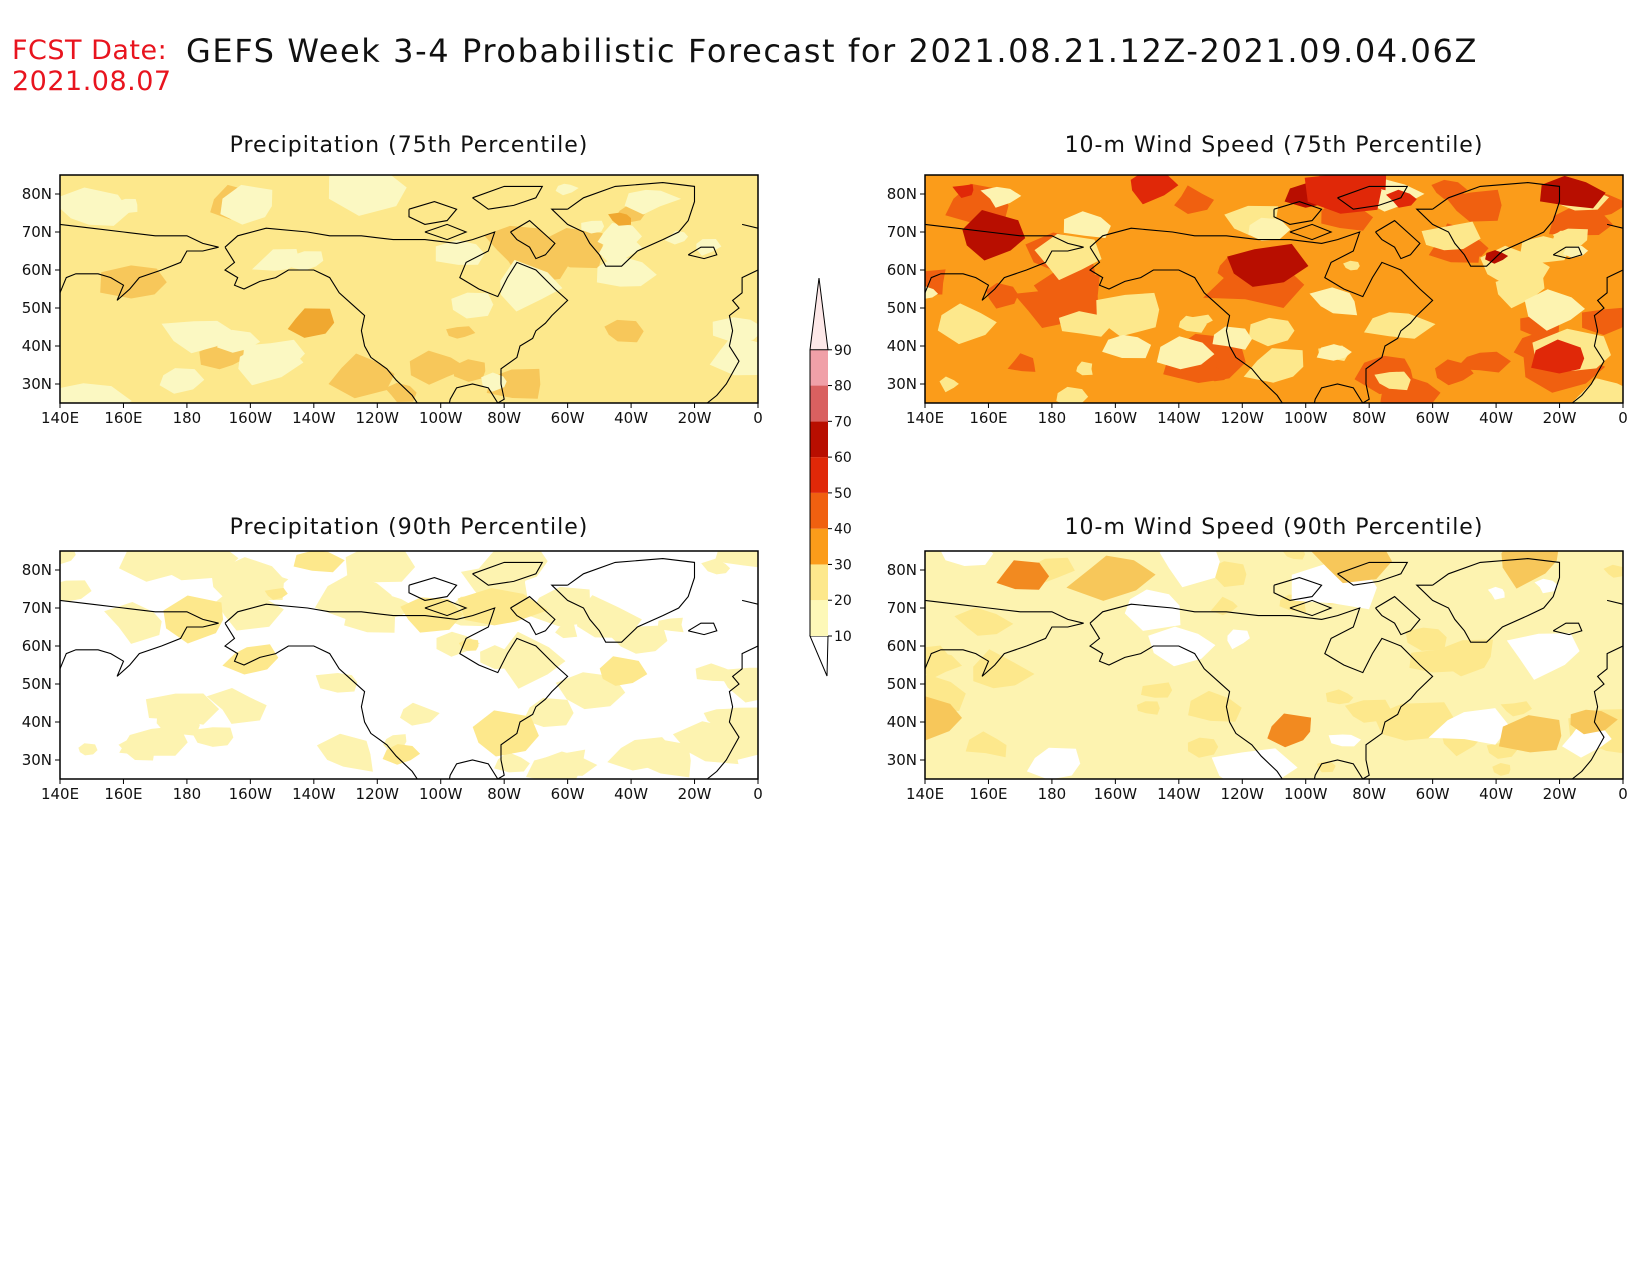 The width and height of the screenshot is (1650, 1275). Describe the element at coordinates (758, 794) in the screenshot. I see `lon-tick-label: 0` at that location.